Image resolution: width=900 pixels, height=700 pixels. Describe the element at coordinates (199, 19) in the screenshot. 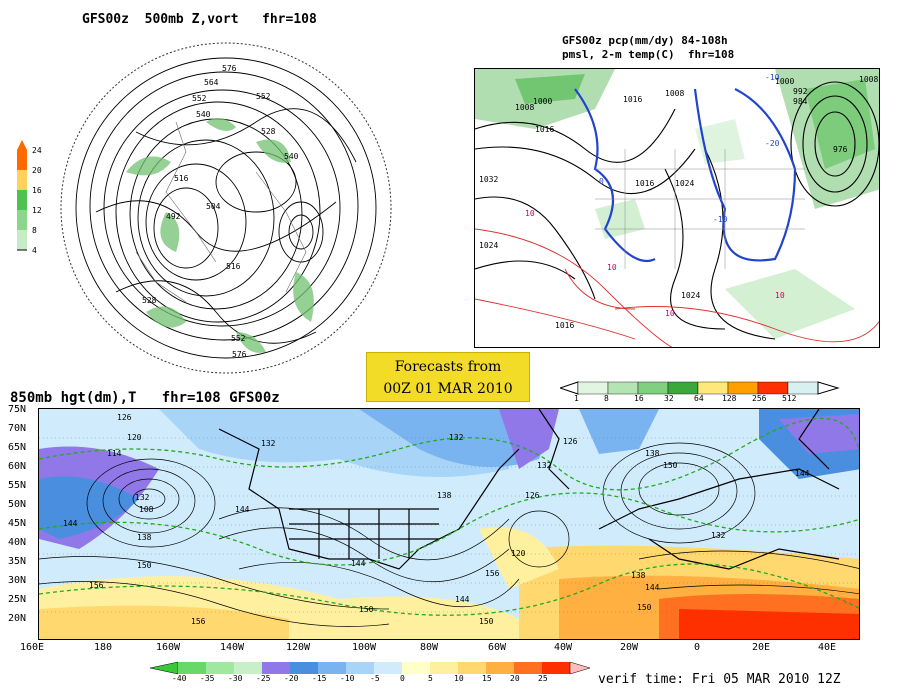

I see `vort-panel-title: GFS00z 500mb Z,vort fhr=108` at that location.